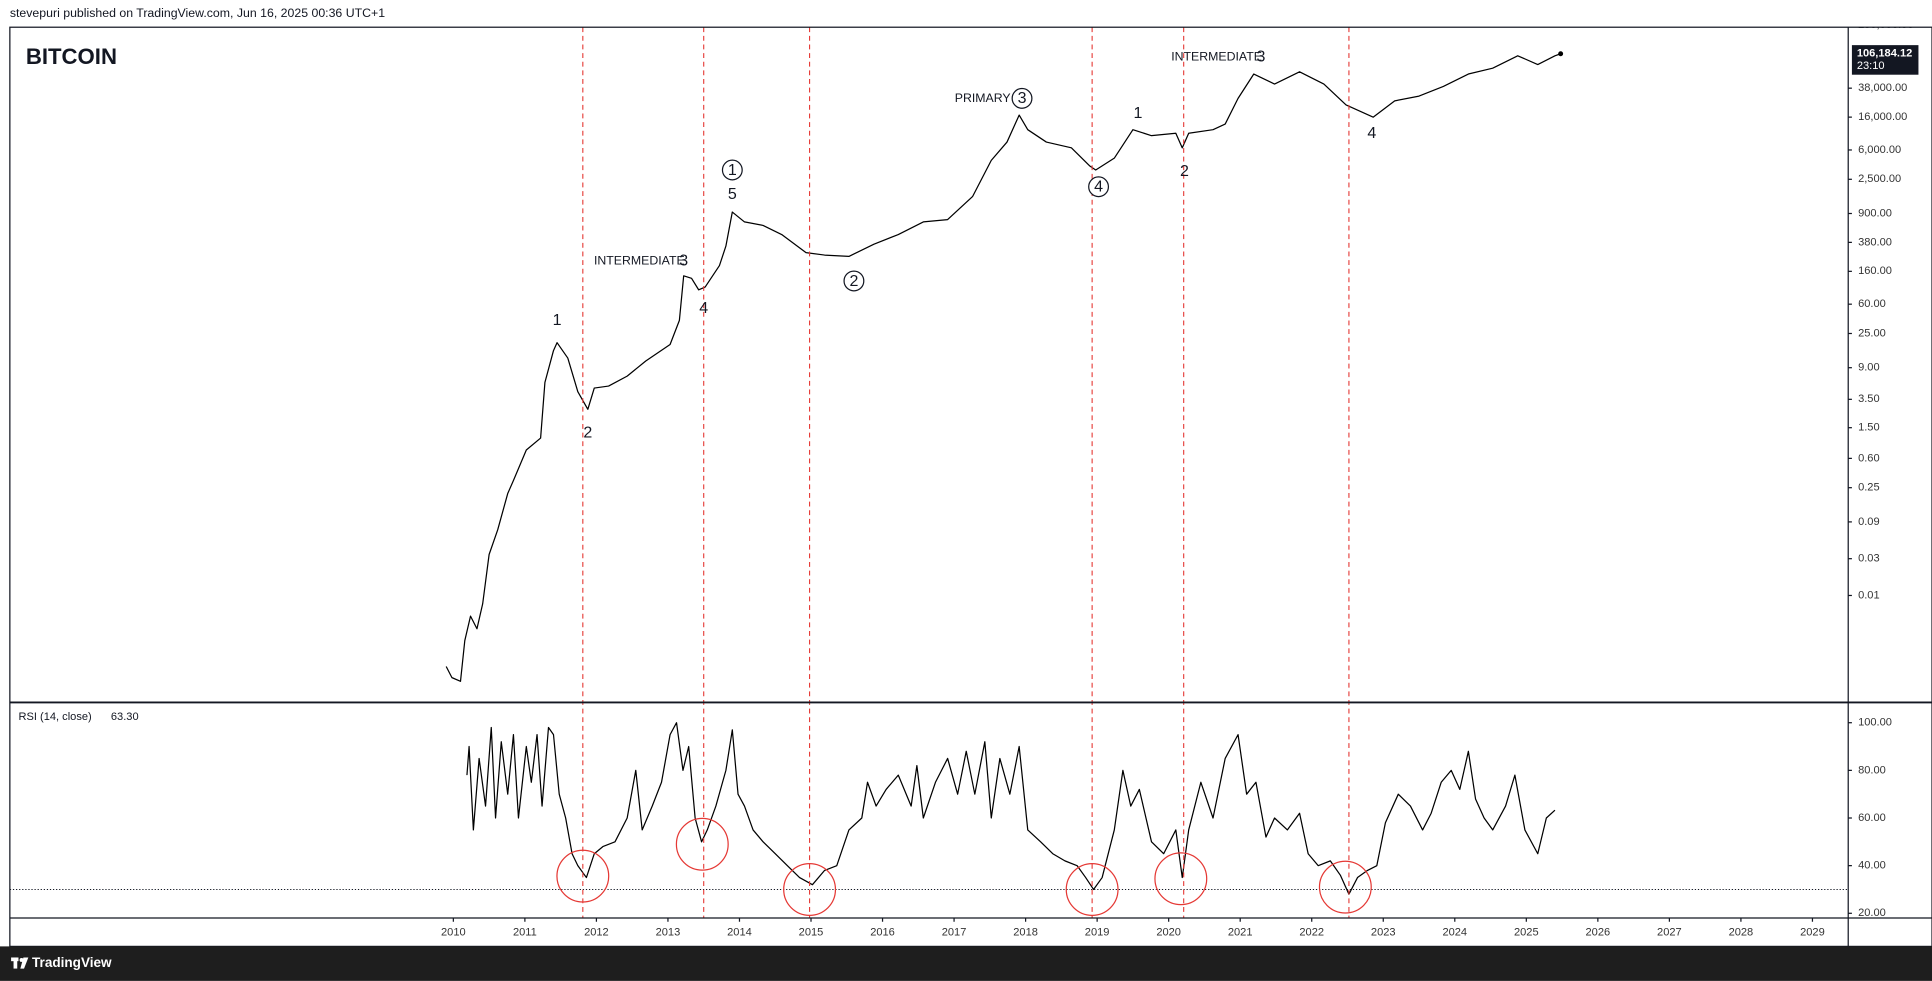 This screenshot has height=981, width=1932. I want to click on x-tick-label: 2019, so click(1097, 933).